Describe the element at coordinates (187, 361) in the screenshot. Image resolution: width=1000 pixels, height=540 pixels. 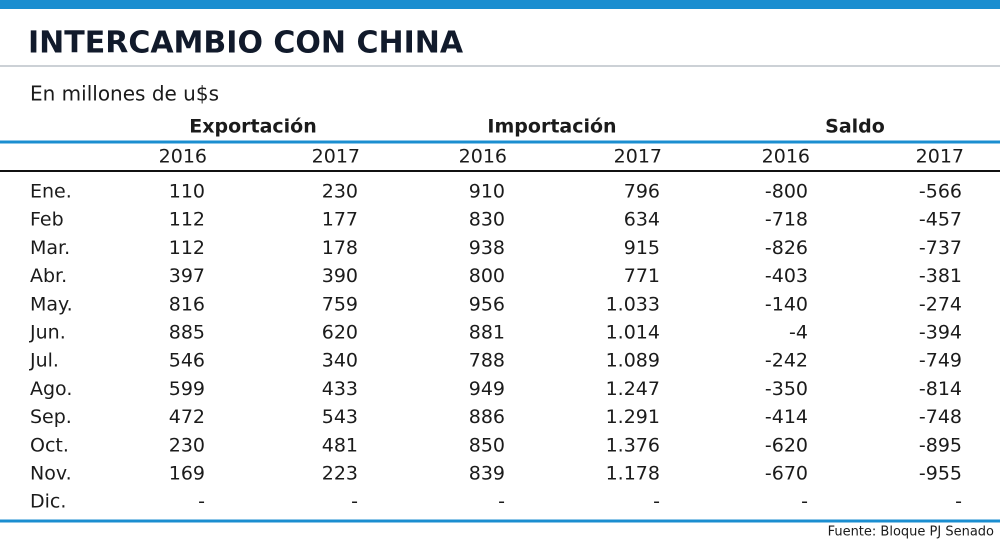
I see `cell: 546` at that location.